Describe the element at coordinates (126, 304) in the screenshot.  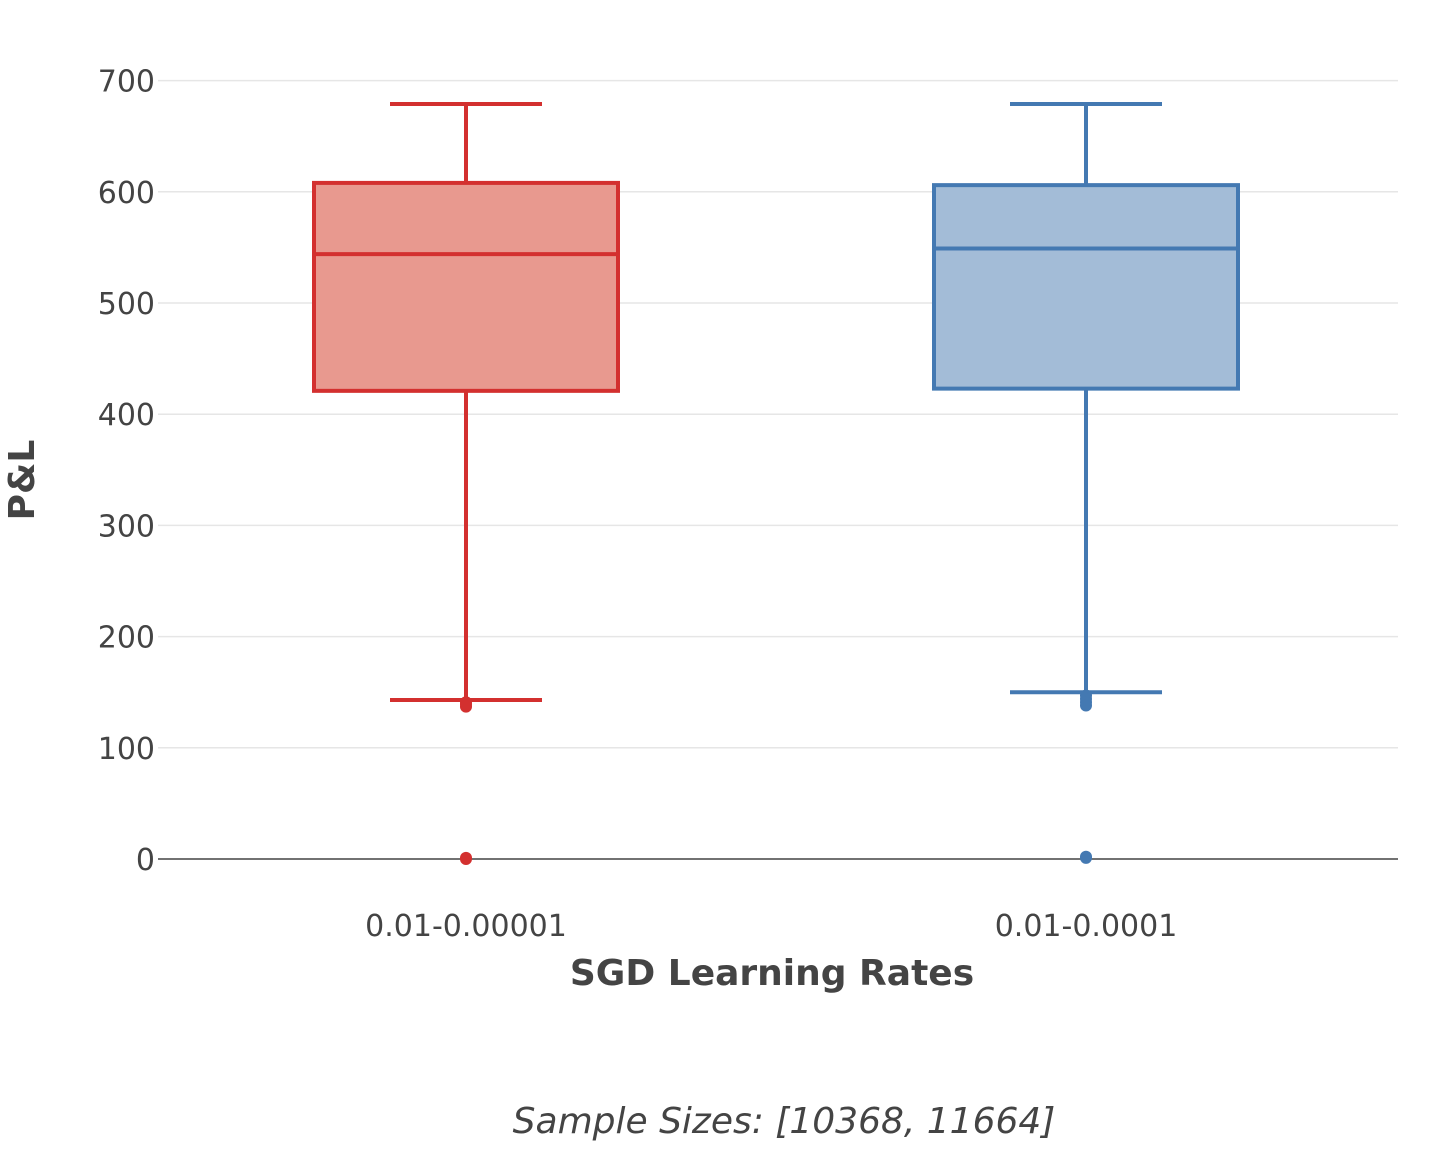
I see `y-tick-label-500: 500` at that location.